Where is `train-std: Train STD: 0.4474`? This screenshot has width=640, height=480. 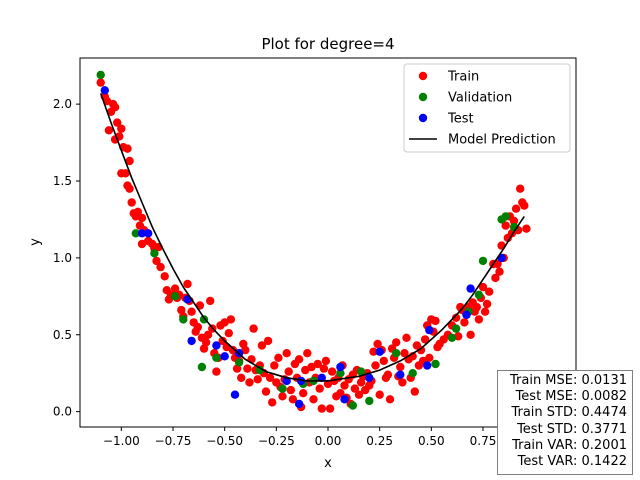 train-std: Train STD: 0.4474 is located at coordinates (569, 413).